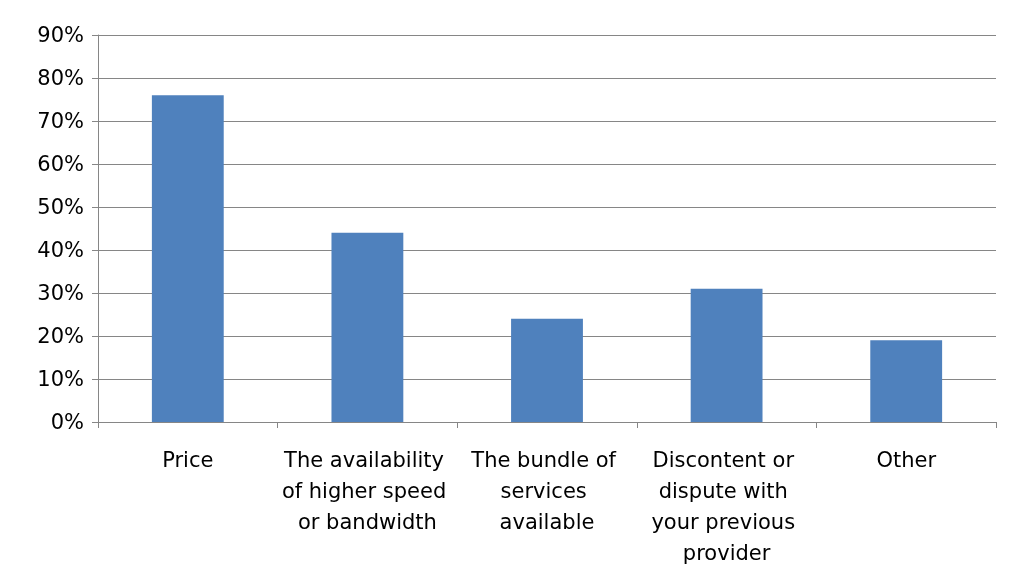 The image size is (1014, 572). Describe the element at coordinates (60, 164) in the screenshot. I see `y-tick-label: 60%` at that location.